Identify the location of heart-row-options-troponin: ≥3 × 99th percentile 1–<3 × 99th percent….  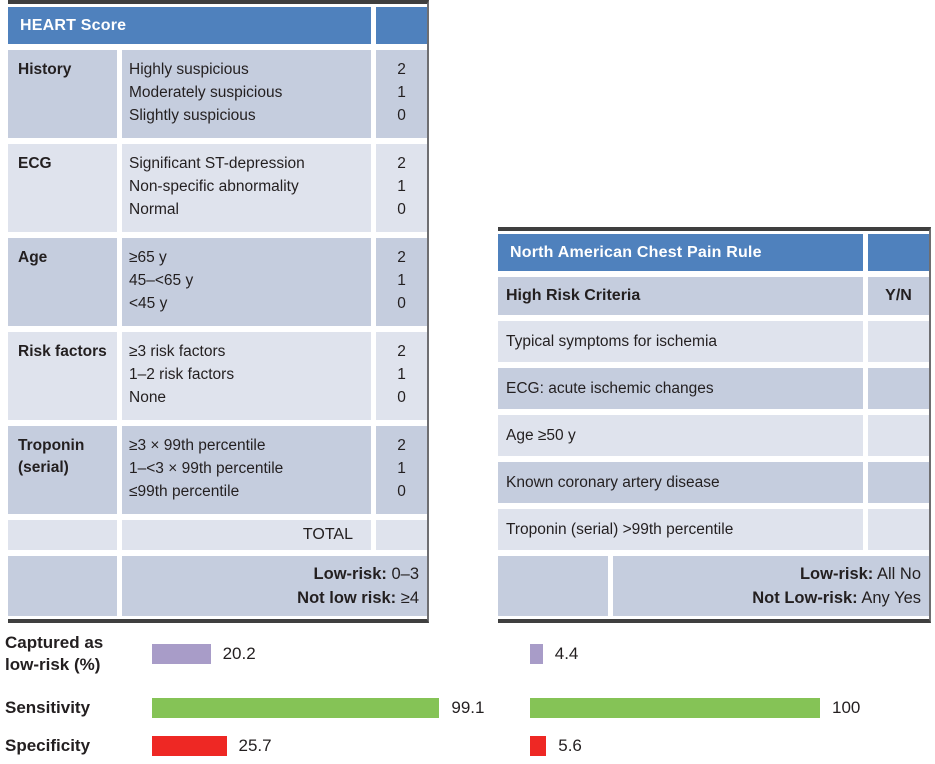
(246, 470).